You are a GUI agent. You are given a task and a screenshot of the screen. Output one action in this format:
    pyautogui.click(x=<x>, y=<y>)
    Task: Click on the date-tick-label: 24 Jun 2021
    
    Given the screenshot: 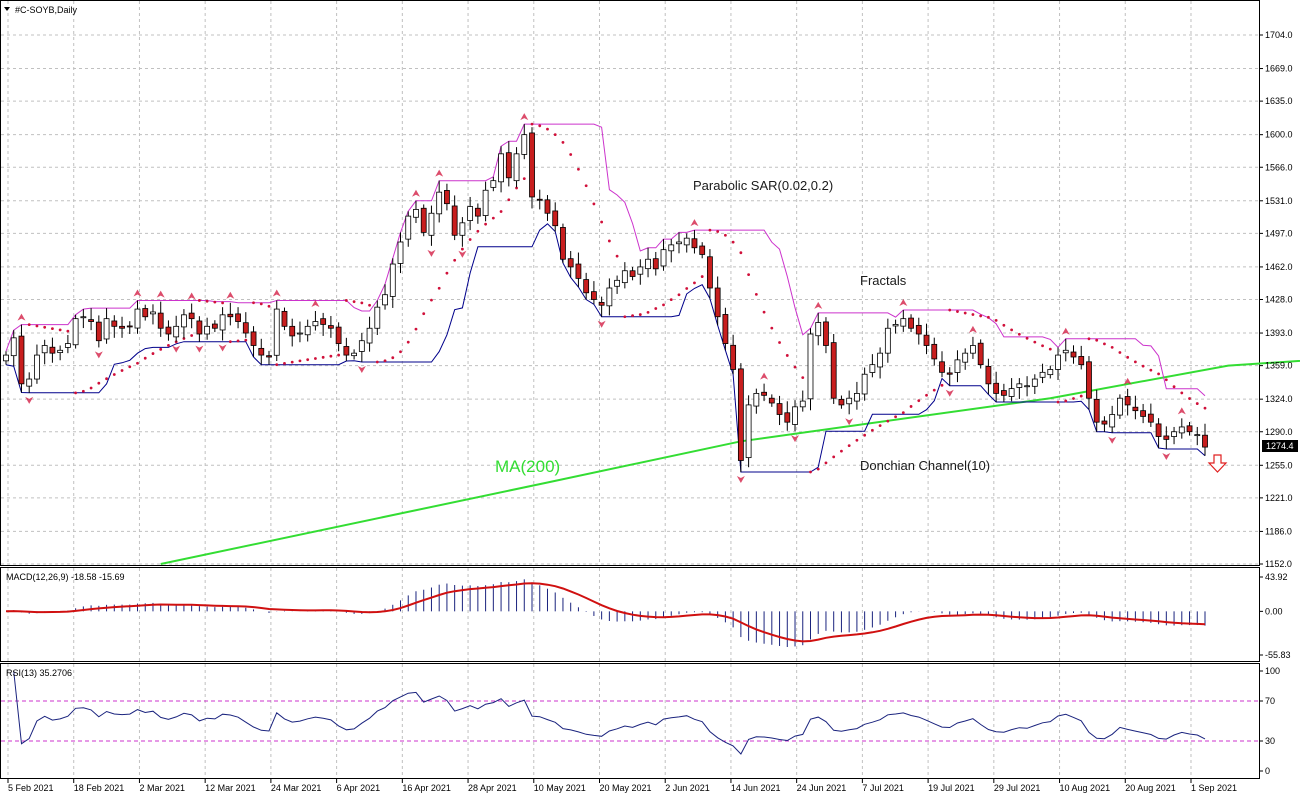 What is the action you would take?
    pyautogui.click(x=822, y=788)
    